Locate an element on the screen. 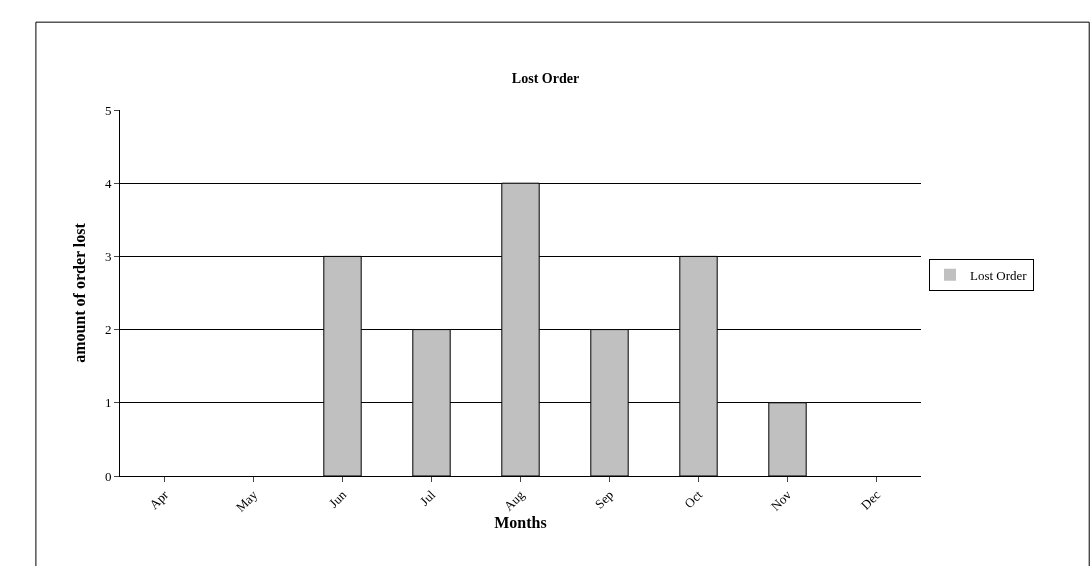  y-tick-label: 1 is located at coordinates (108, 403).